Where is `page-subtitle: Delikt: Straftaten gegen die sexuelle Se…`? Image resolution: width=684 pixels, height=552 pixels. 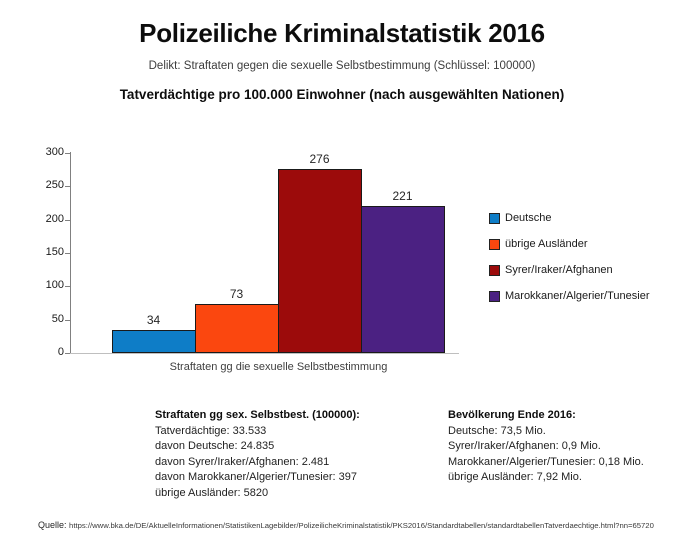 page-subtitle: Delikt: Straftaten gegen die sexuelle Se… is located at coordinates (342, 66).